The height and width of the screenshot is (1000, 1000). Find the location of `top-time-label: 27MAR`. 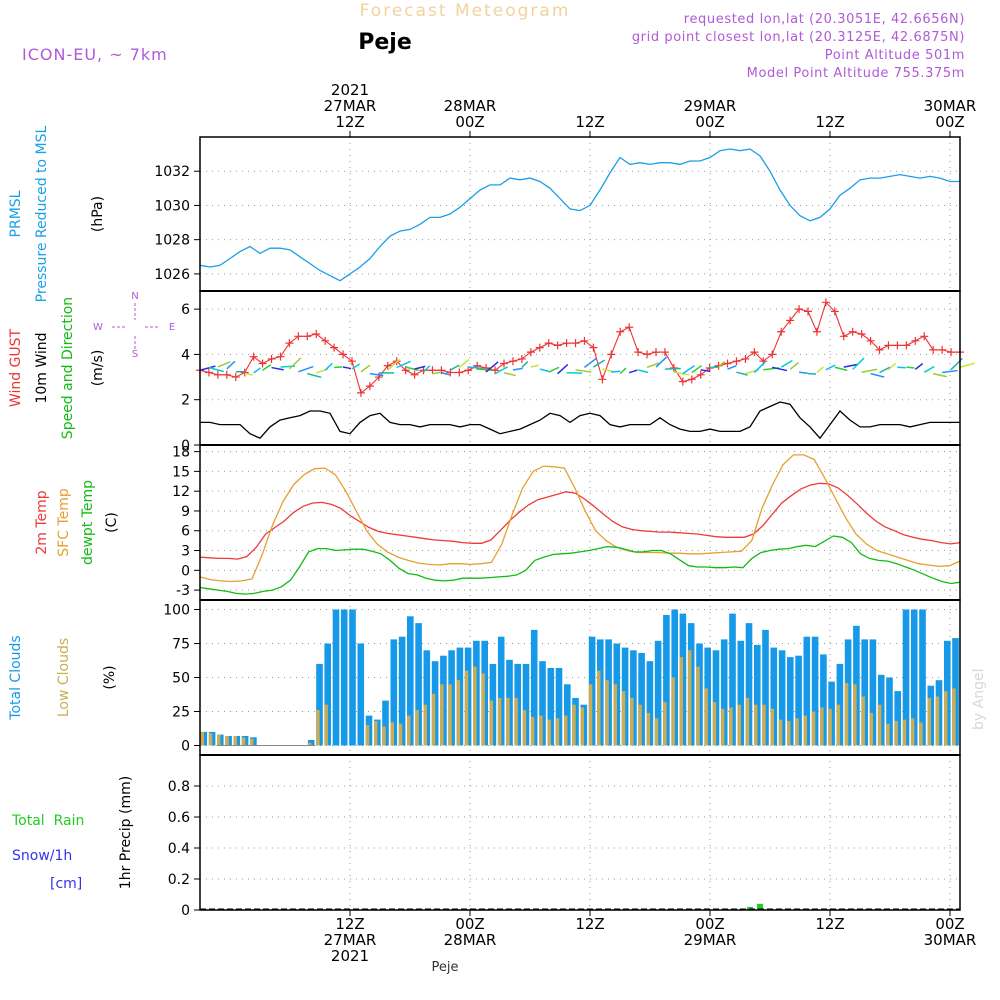

top-time-label: 27MAR is located at coordinates (350, 106).